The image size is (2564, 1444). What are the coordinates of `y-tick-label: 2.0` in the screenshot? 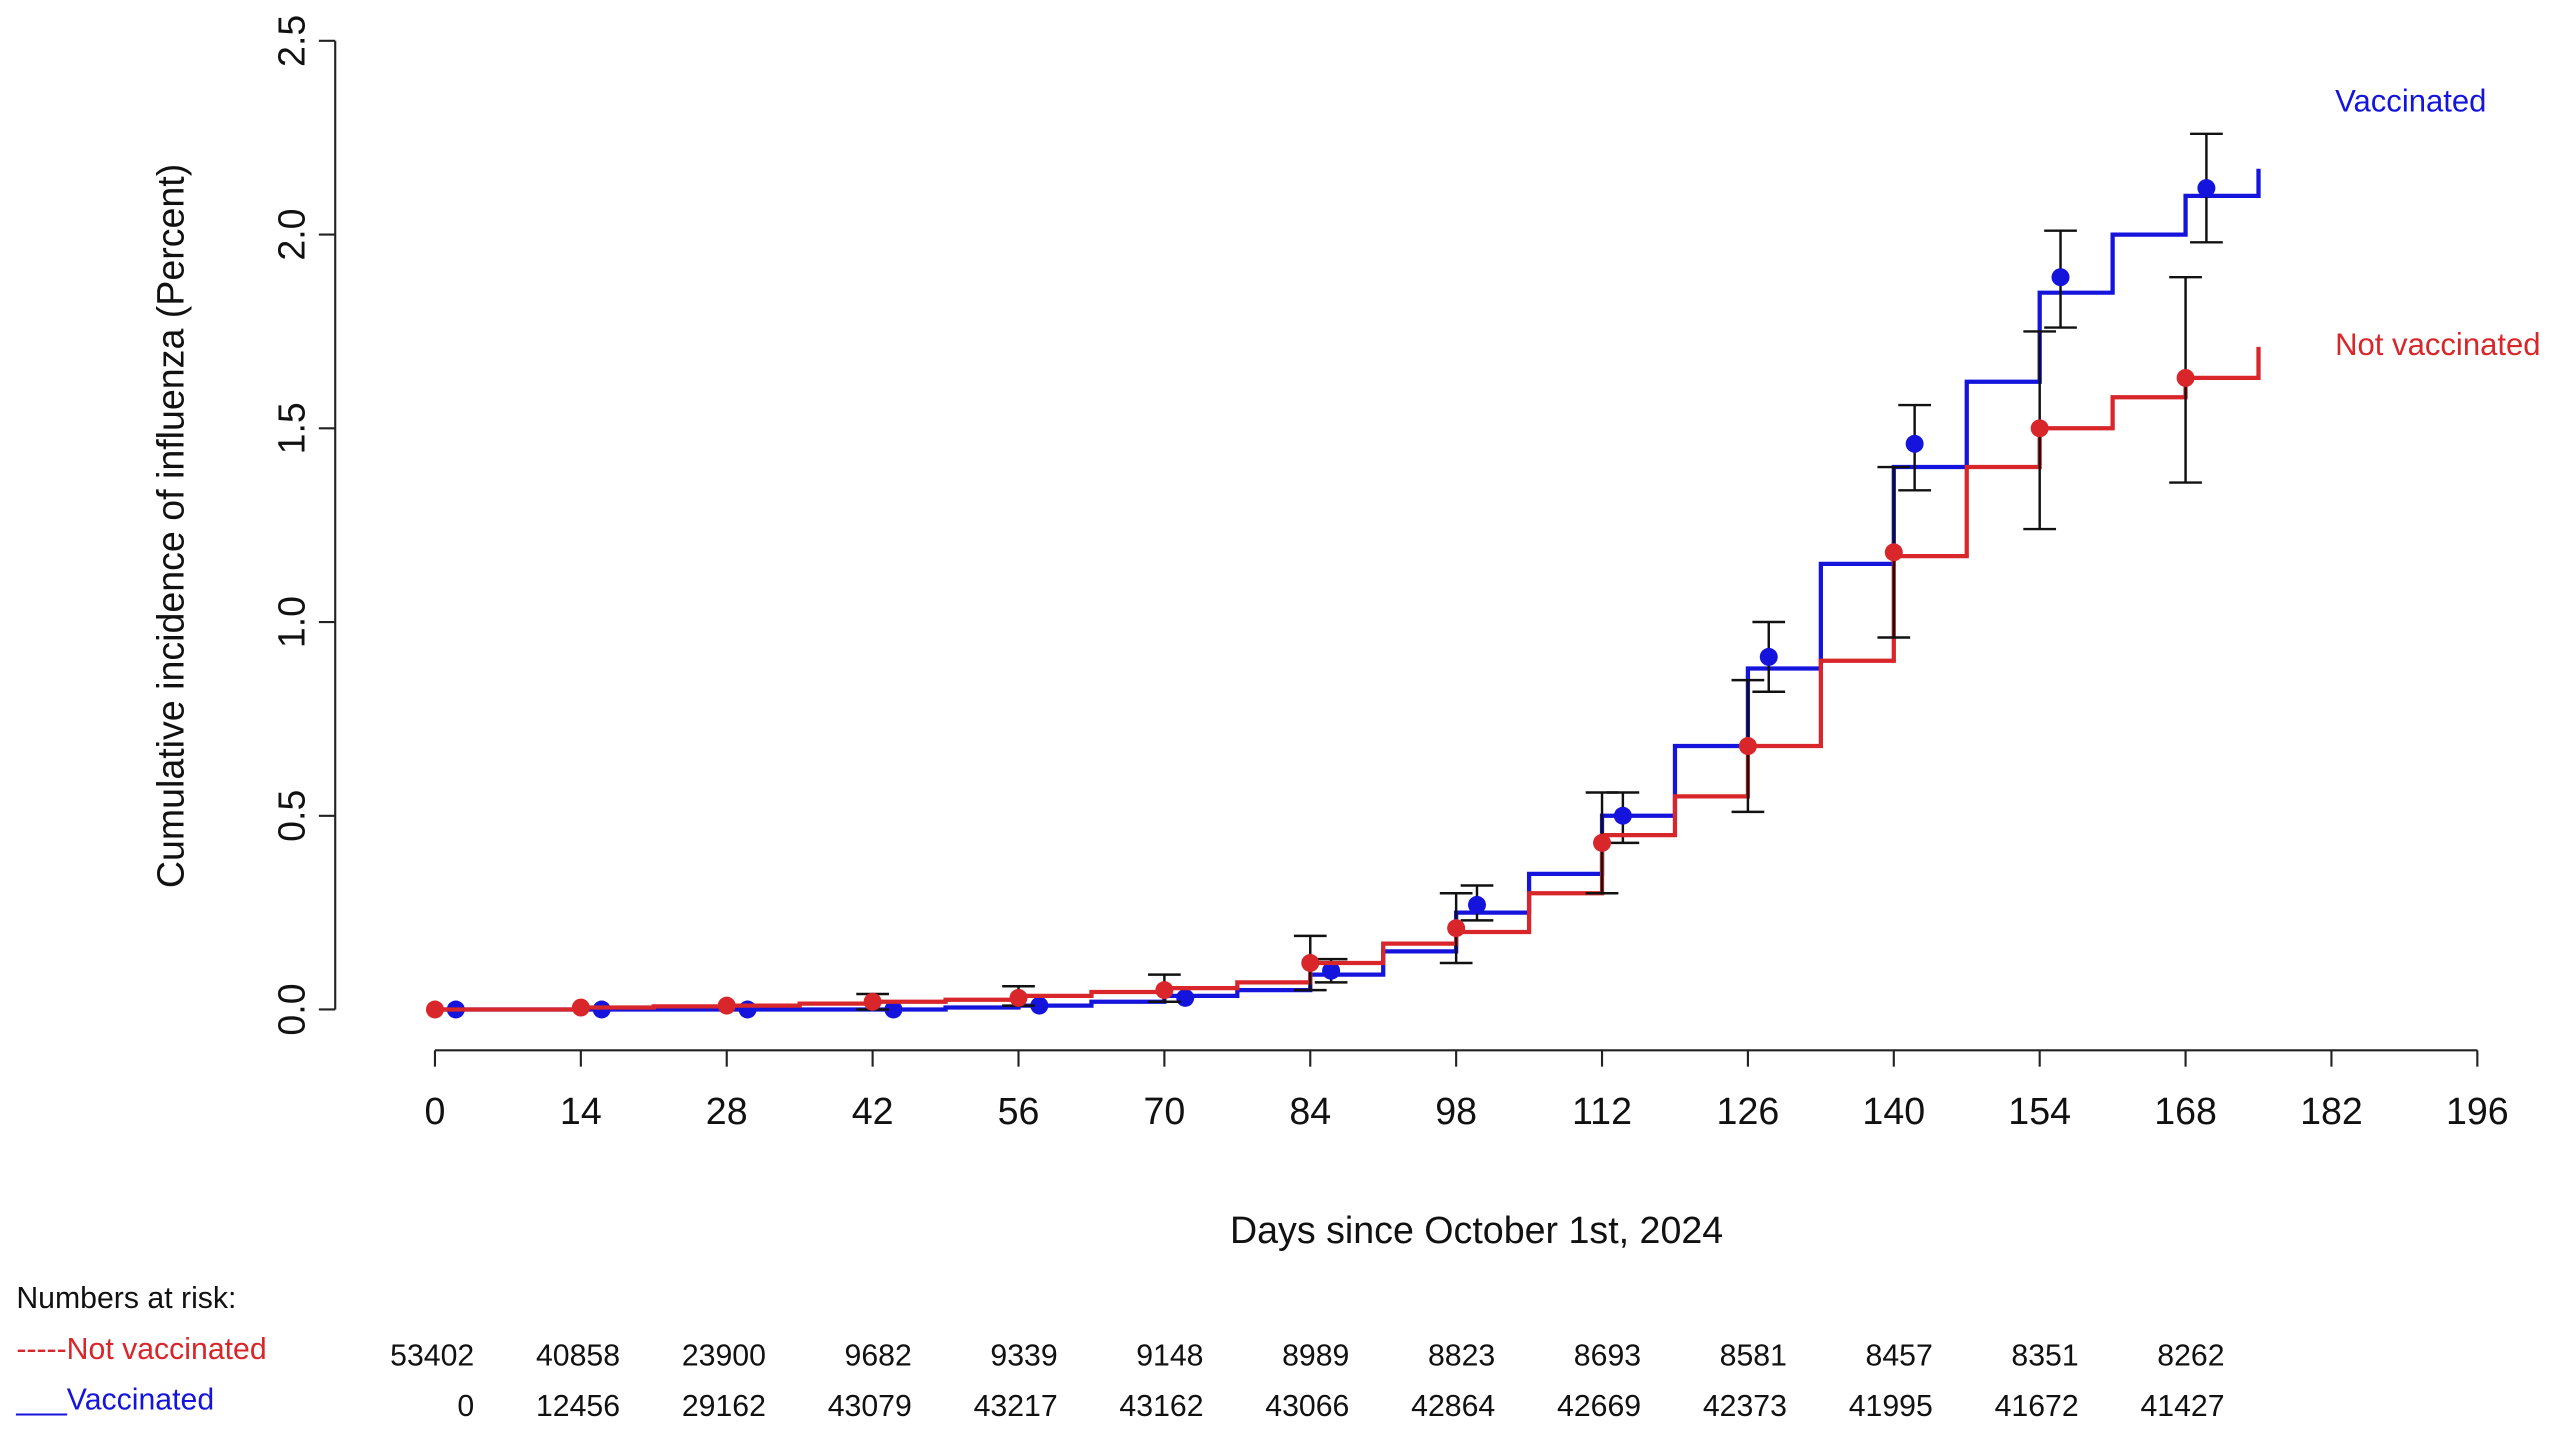 It's located at (291, 234).